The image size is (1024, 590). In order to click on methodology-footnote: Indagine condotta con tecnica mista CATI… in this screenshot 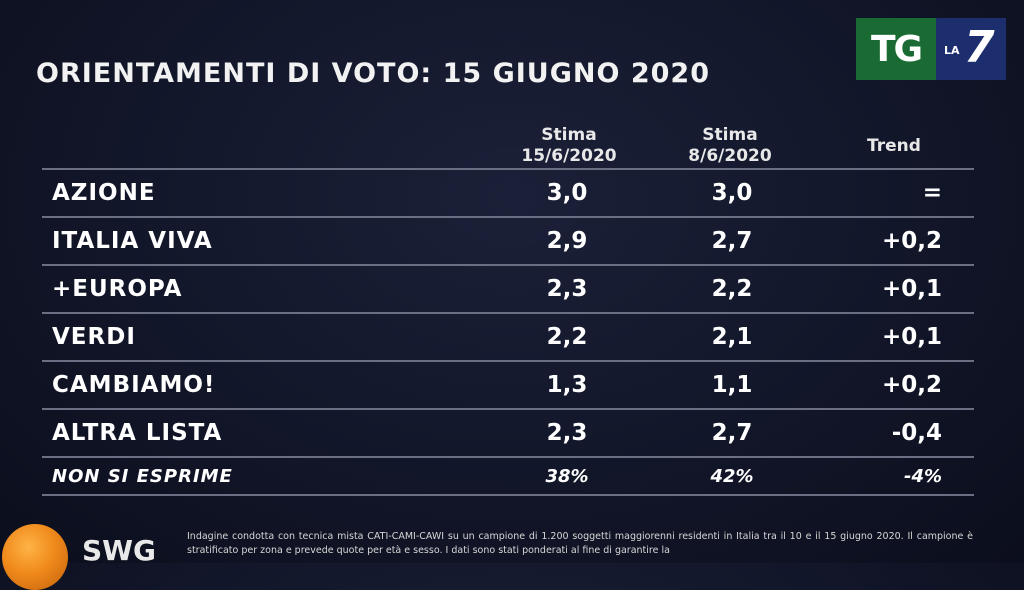, I will do `click(580, 543)`.